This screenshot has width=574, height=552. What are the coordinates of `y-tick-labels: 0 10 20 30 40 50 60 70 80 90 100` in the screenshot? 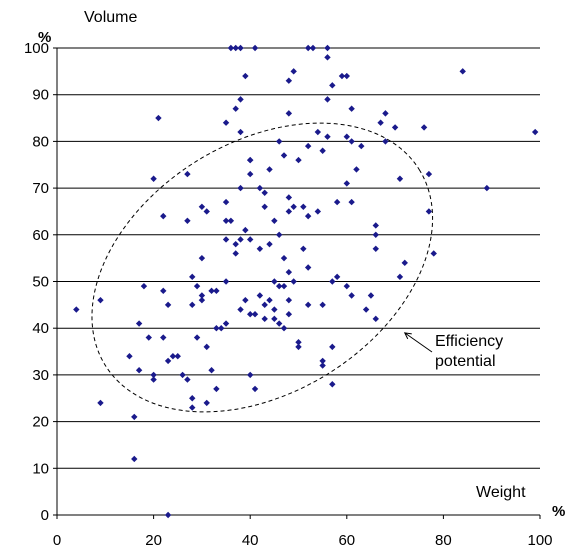 It's located at (36, 282).